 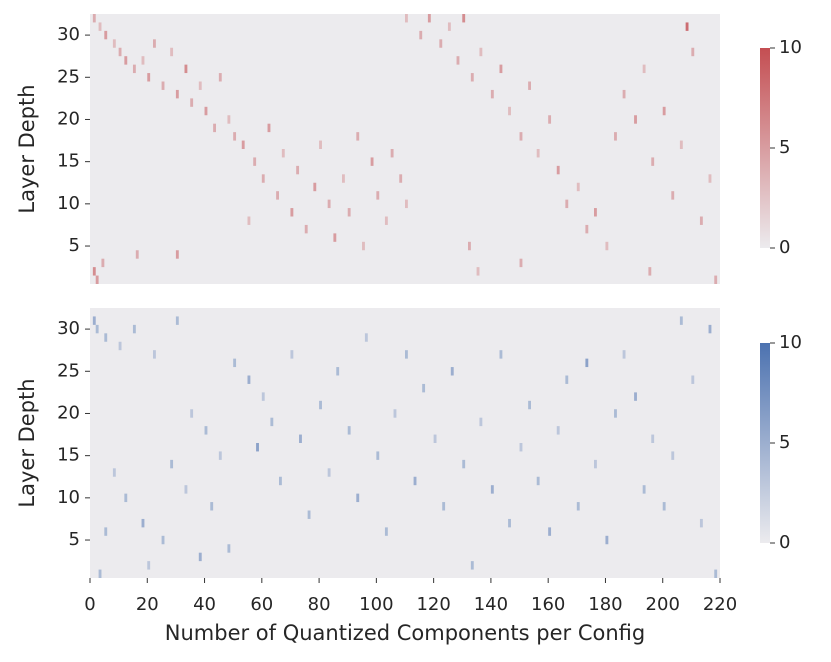 What do you see at coordinates (261, 604) in the screenshot?
I see `x-tick-label: 60` at bounding box center [261, 604].